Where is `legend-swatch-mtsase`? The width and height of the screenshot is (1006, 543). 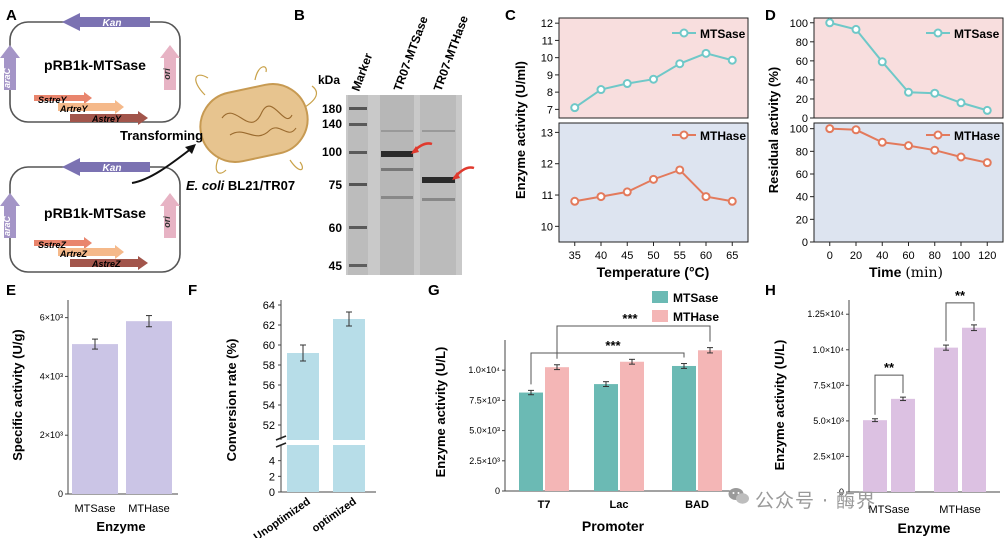
legend-swatch-mtsase is located at coordinates (660, 297).